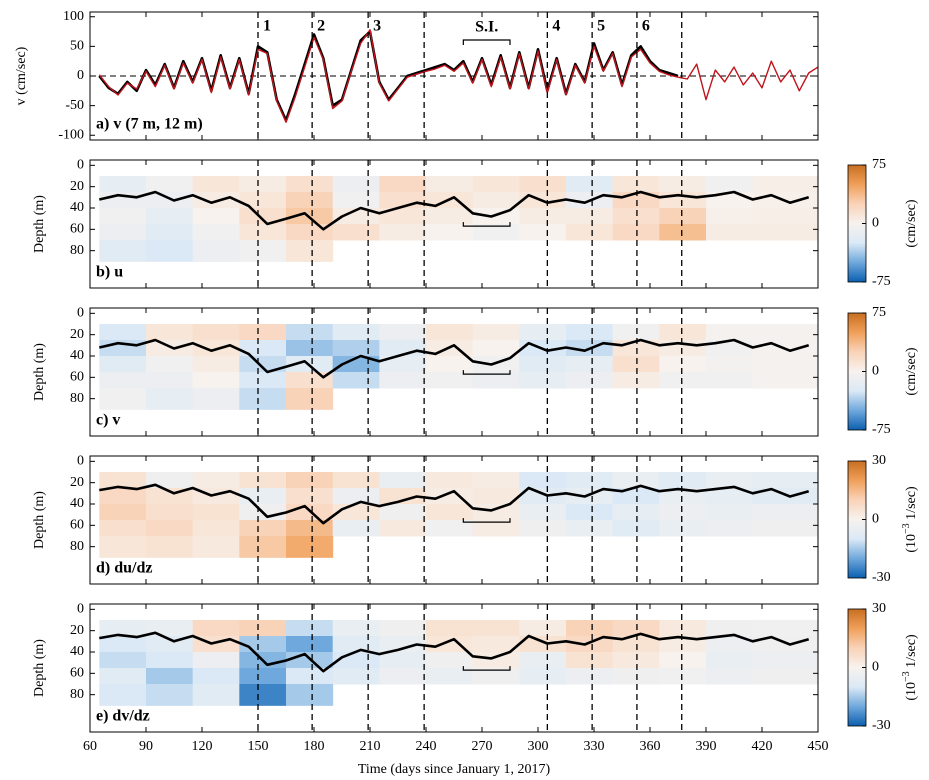 This screenshot has width=929, height=780. I want to click on event-label: 4, so click(556, 26).